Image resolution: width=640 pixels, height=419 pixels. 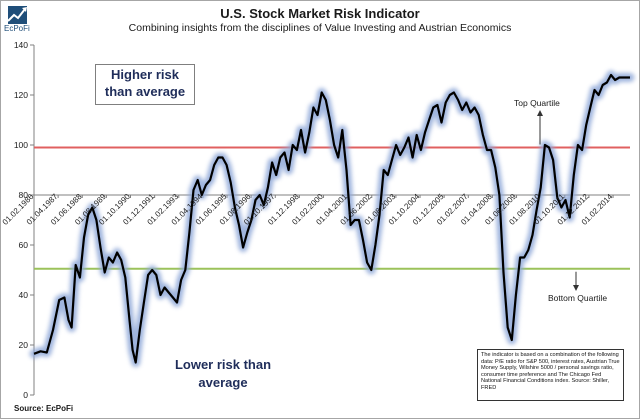 I want to click on y-tick-label: 80, so click(x=24, y=195).